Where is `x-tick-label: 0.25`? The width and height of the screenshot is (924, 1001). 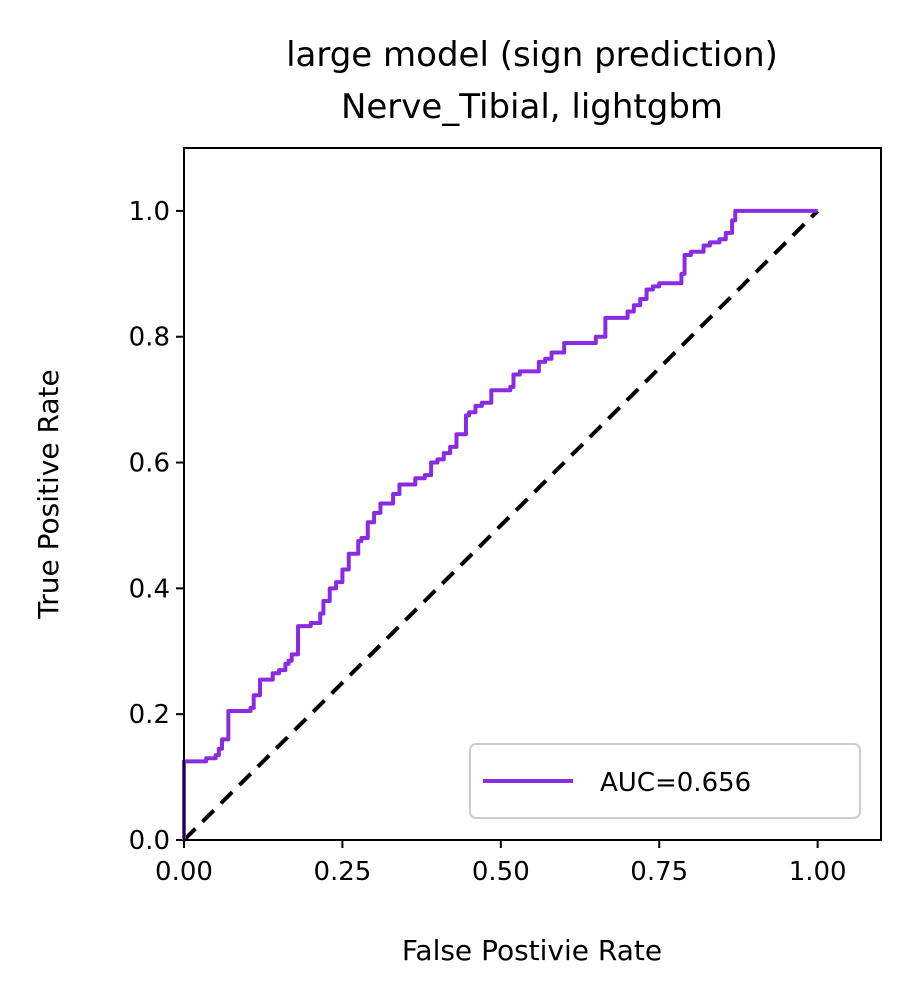
x-tick-label: 0.25 is located at coordinates (342, 872).